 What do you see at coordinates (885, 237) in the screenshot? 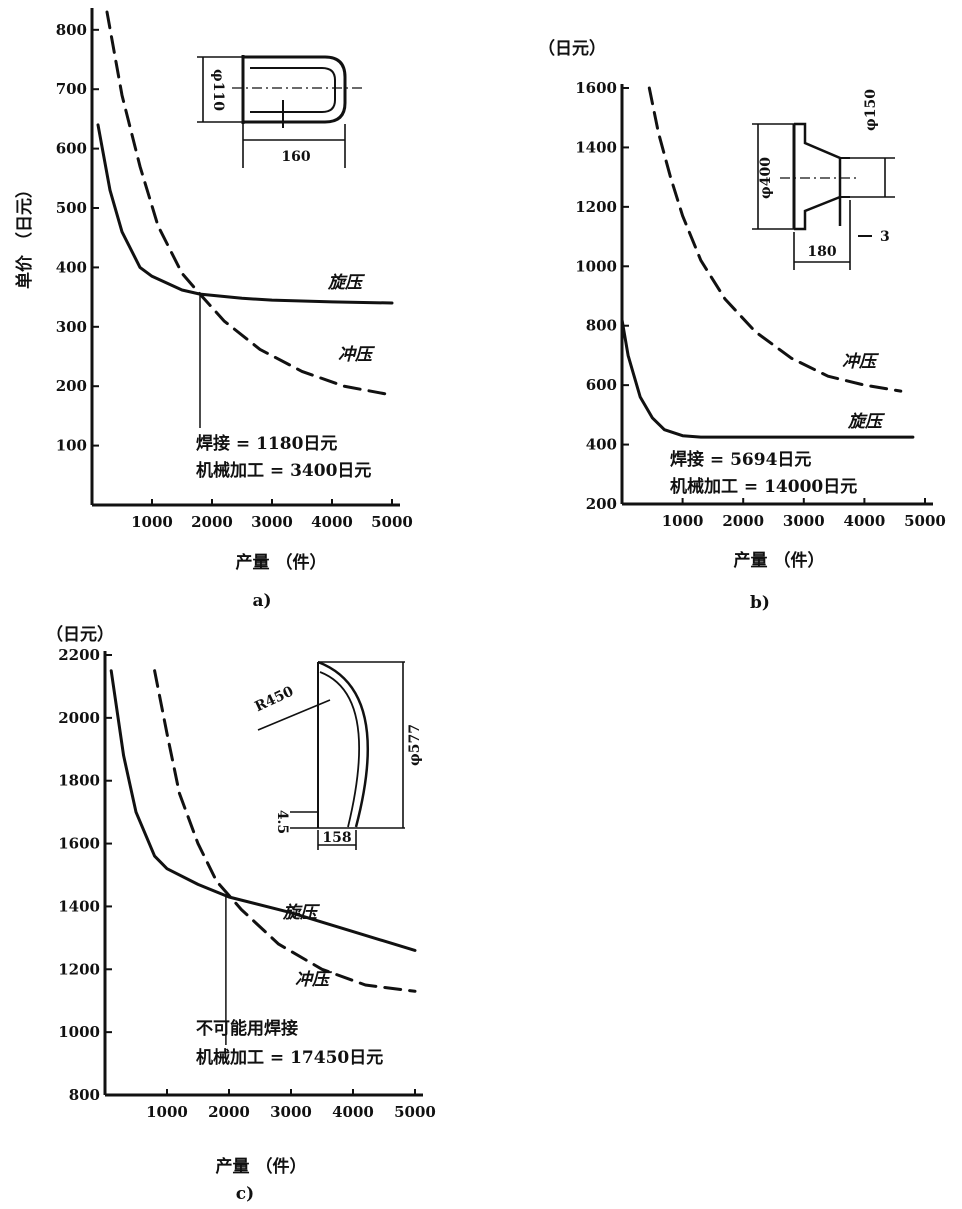
I see `dim-label-thickness: 3` at bounding box center [885, 237].